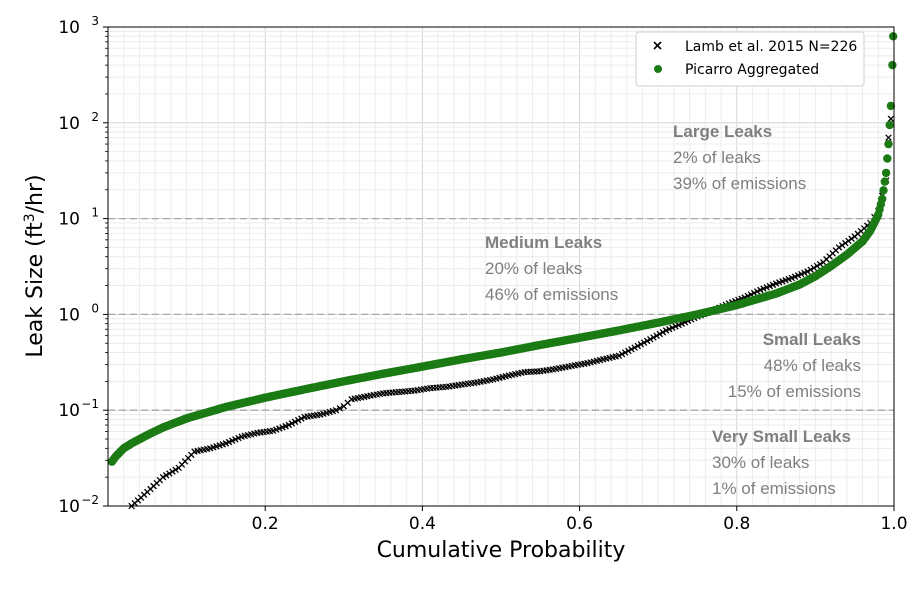 Image resolution: width=915 pixels, height=589 pixels. I want to click on legend-box, so click(750, 59).